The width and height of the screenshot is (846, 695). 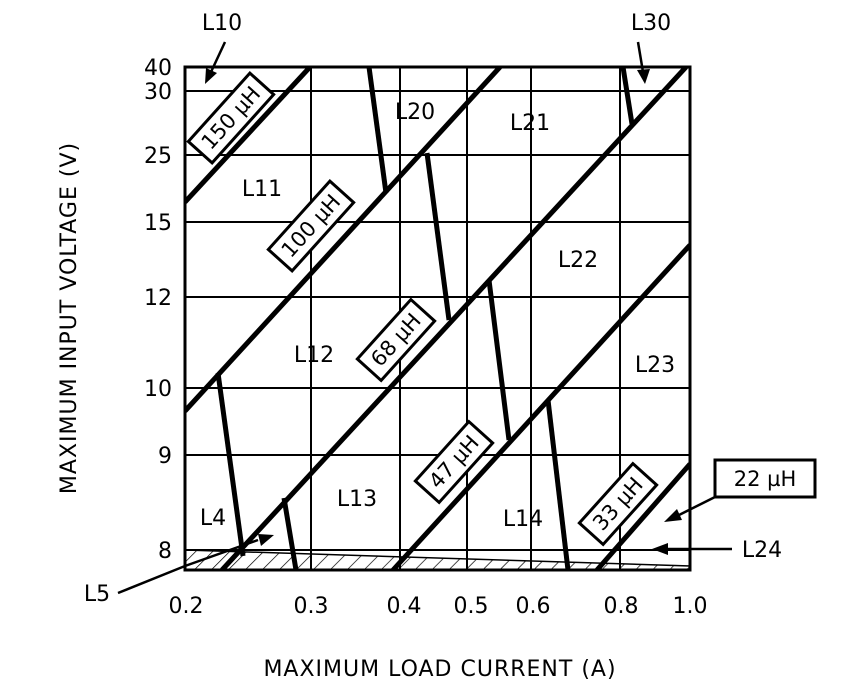 I want to click on x-tick-0.3: 0.3, so click(x=311, y=606).